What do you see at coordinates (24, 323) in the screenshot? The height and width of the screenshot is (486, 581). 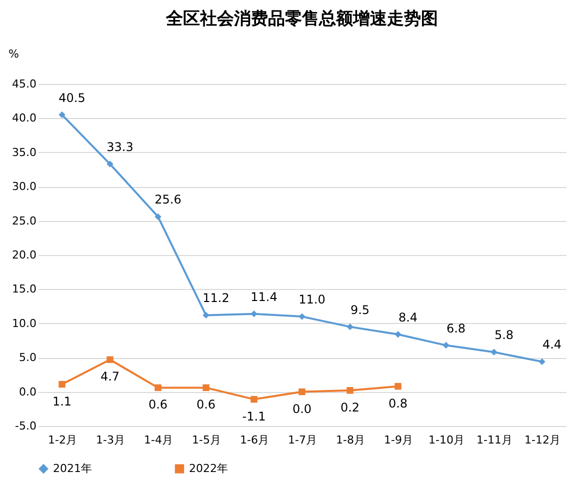 I see `y-tick-label: 10.0` at bounding box center [24, 323].